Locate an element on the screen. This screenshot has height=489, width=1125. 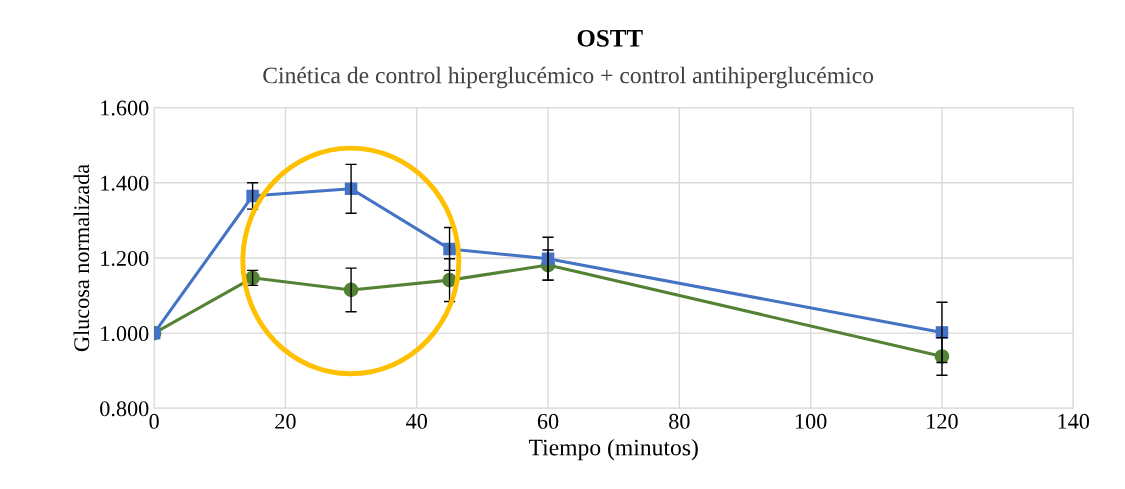
chart-title: OSTT is located at coordinates (610, 38).